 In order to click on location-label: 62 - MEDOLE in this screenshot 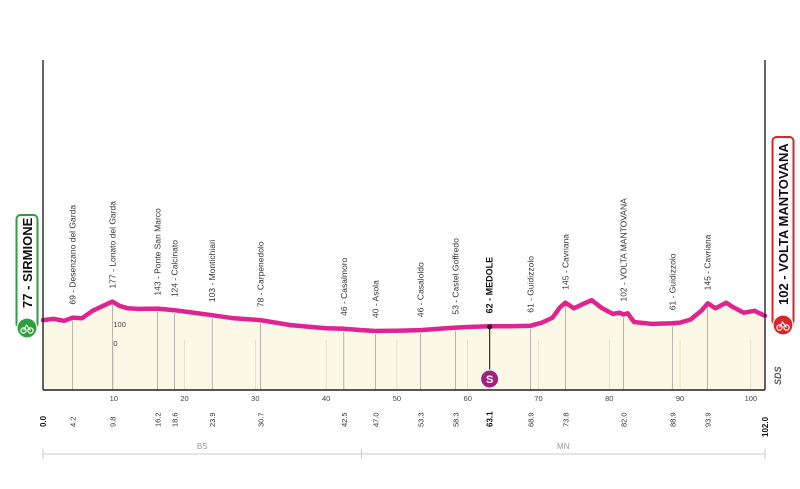, I will do `click(490, 285)`.